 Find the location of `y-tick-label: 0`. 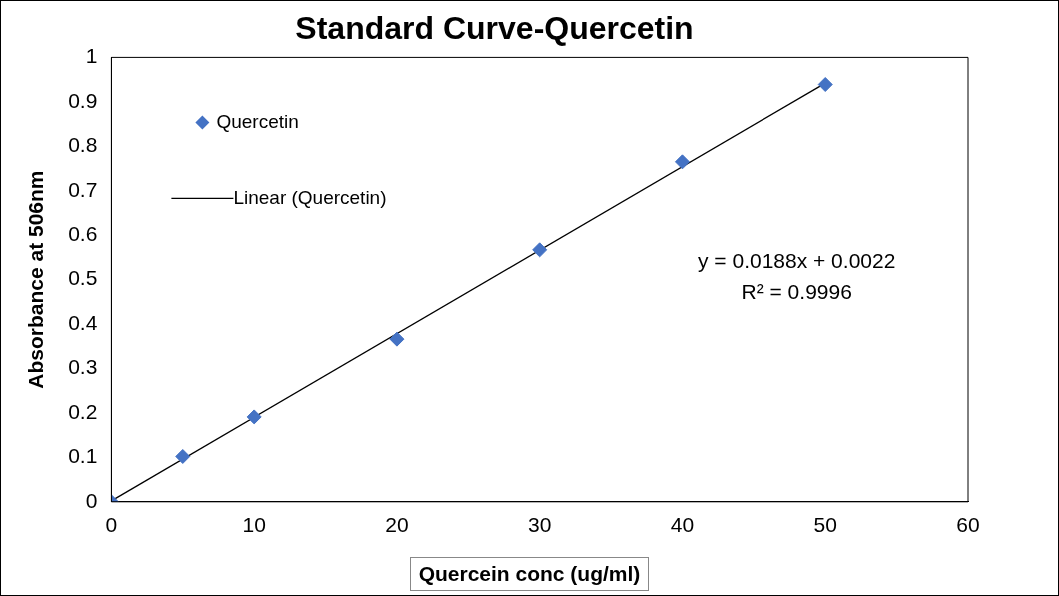

y-tick-label: 0 is located at coordinates (91, 500).